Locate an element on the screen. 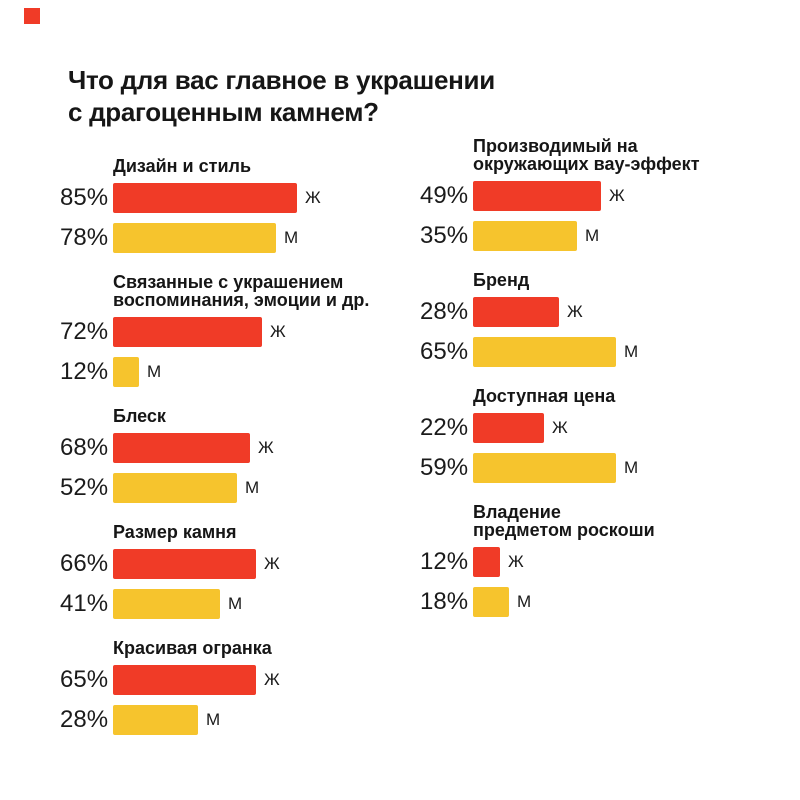  bar-row-female: 12% Ж is located at coordinates (600, 562).